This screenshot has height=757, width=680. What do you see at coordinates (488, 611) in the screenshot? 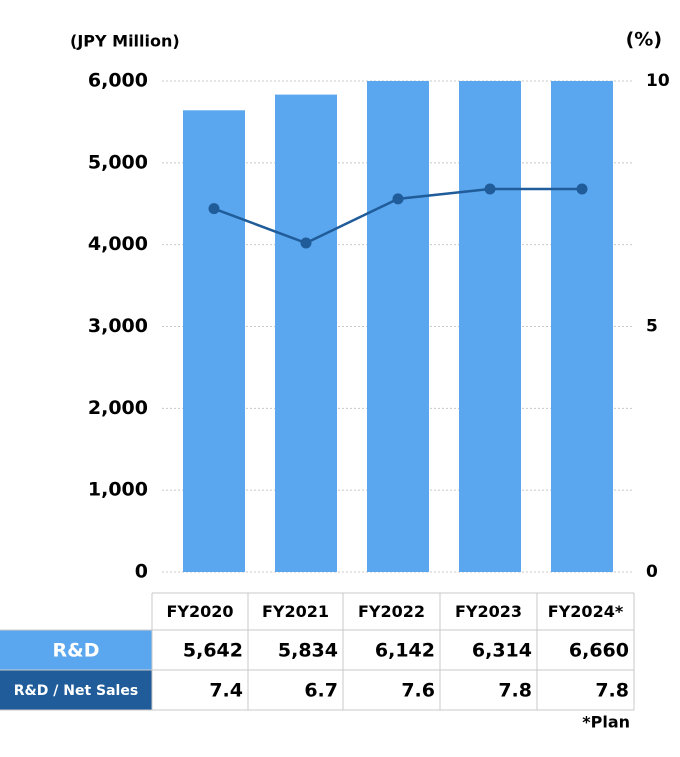
I see `category-label: FY2023` at bounding box center [488, 611].